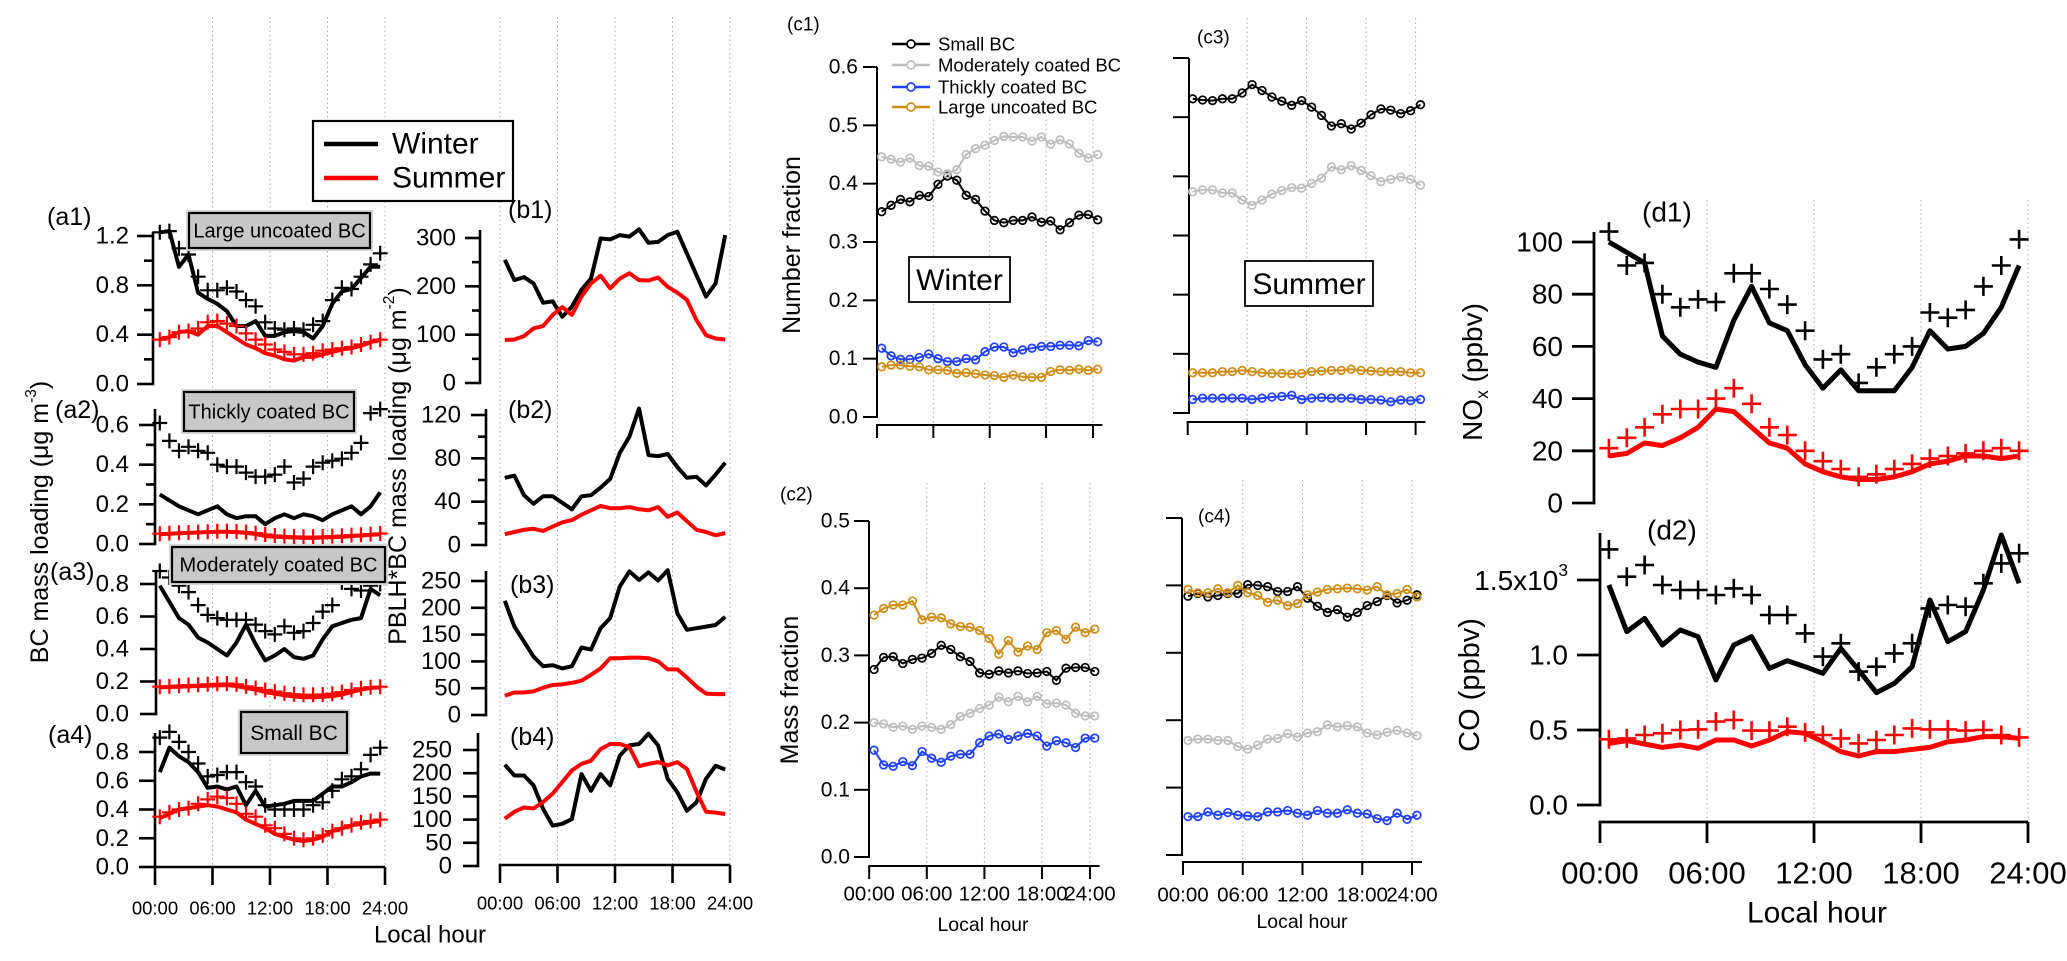 The image size is (2067, 961). Describe the element at coordinates (1377, 601) in the screenshot. I see `c4-small-bc-circle-marker` at that location.